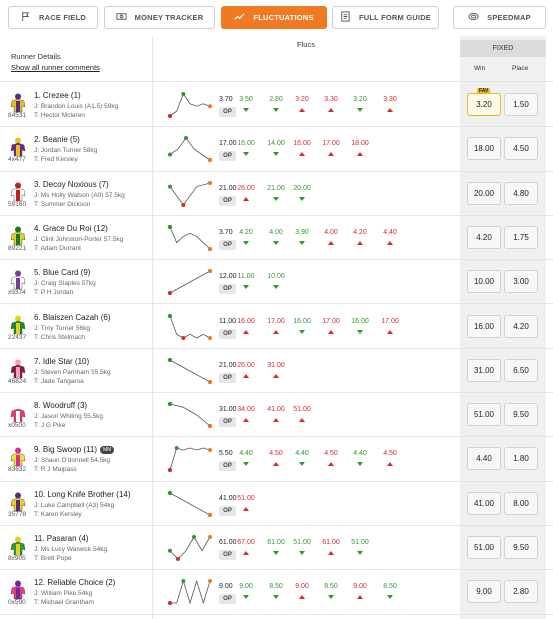 The height and width of the screenshot is (619, 553). Describe the element at coordinates (274, 17) in the screenshot. I see `tab-fluctuations: FLUCTUATIONS` at that location.